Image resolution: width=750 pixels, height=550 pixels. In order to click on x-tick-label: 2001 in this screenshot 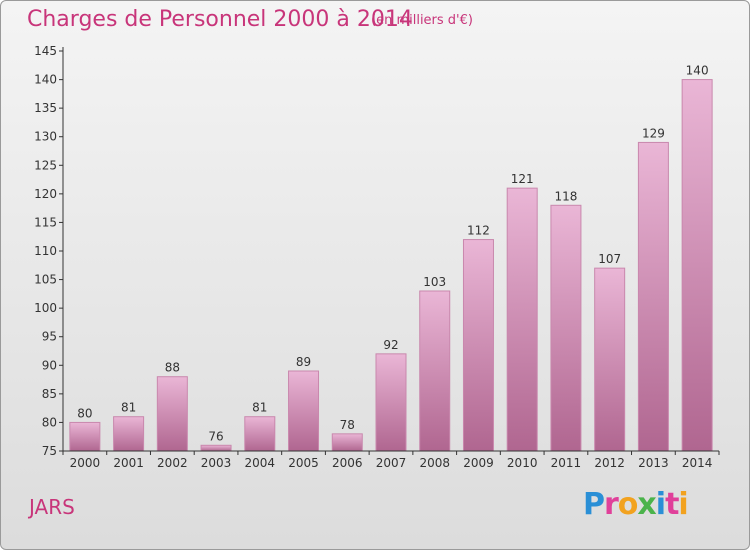, I will do `click(128, 463)`.